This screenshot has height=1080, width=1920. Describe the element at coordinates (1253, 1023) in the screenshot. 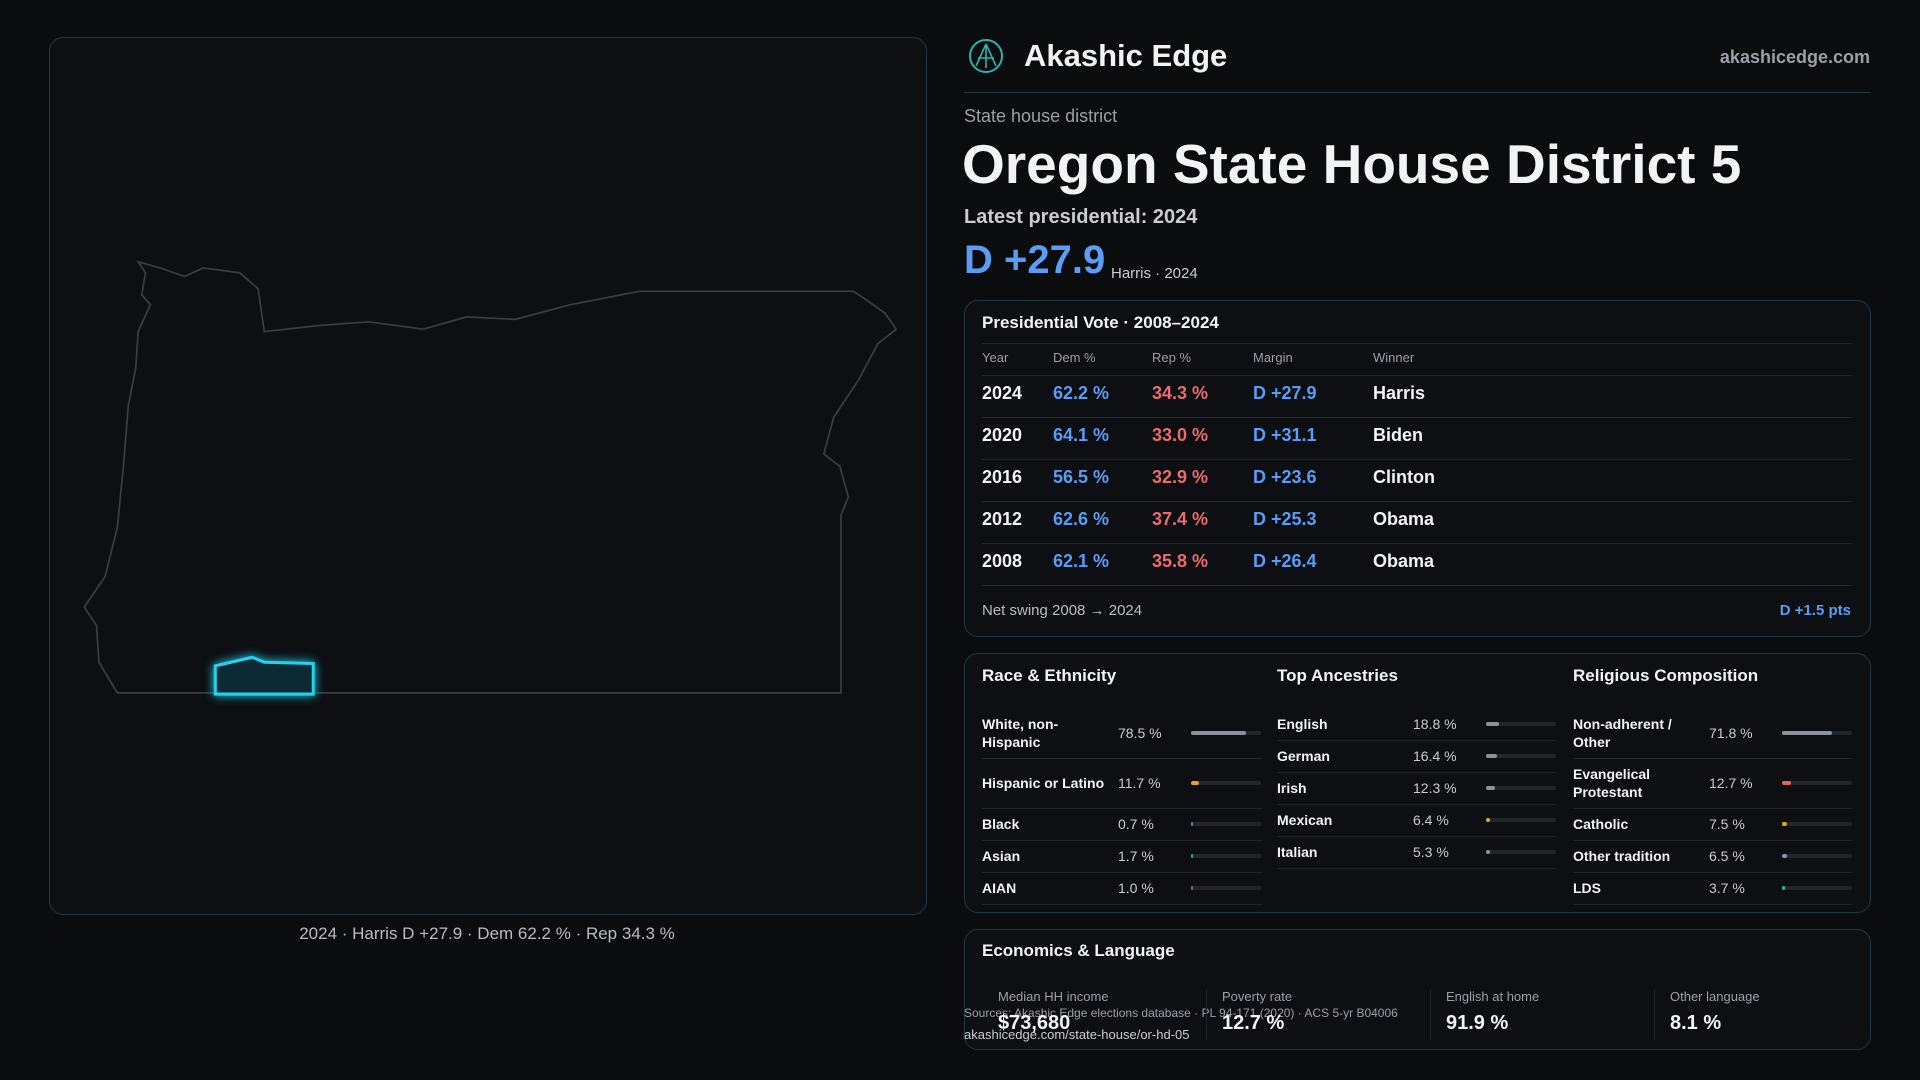

I see `stat-value: 12.7 %` at that location.